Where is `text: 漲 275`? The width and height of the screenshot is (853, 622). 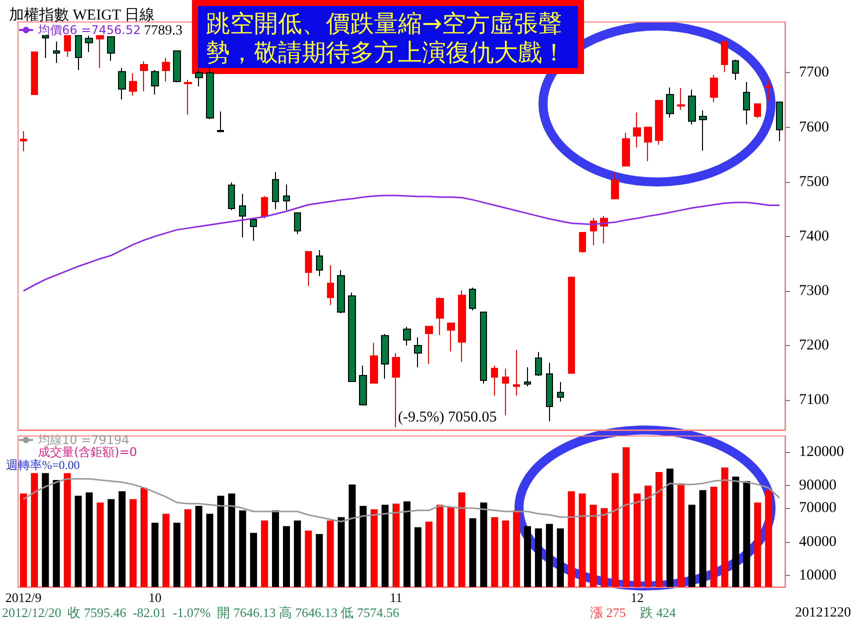 text: 漲 275 is located at coordinates (608, 612).